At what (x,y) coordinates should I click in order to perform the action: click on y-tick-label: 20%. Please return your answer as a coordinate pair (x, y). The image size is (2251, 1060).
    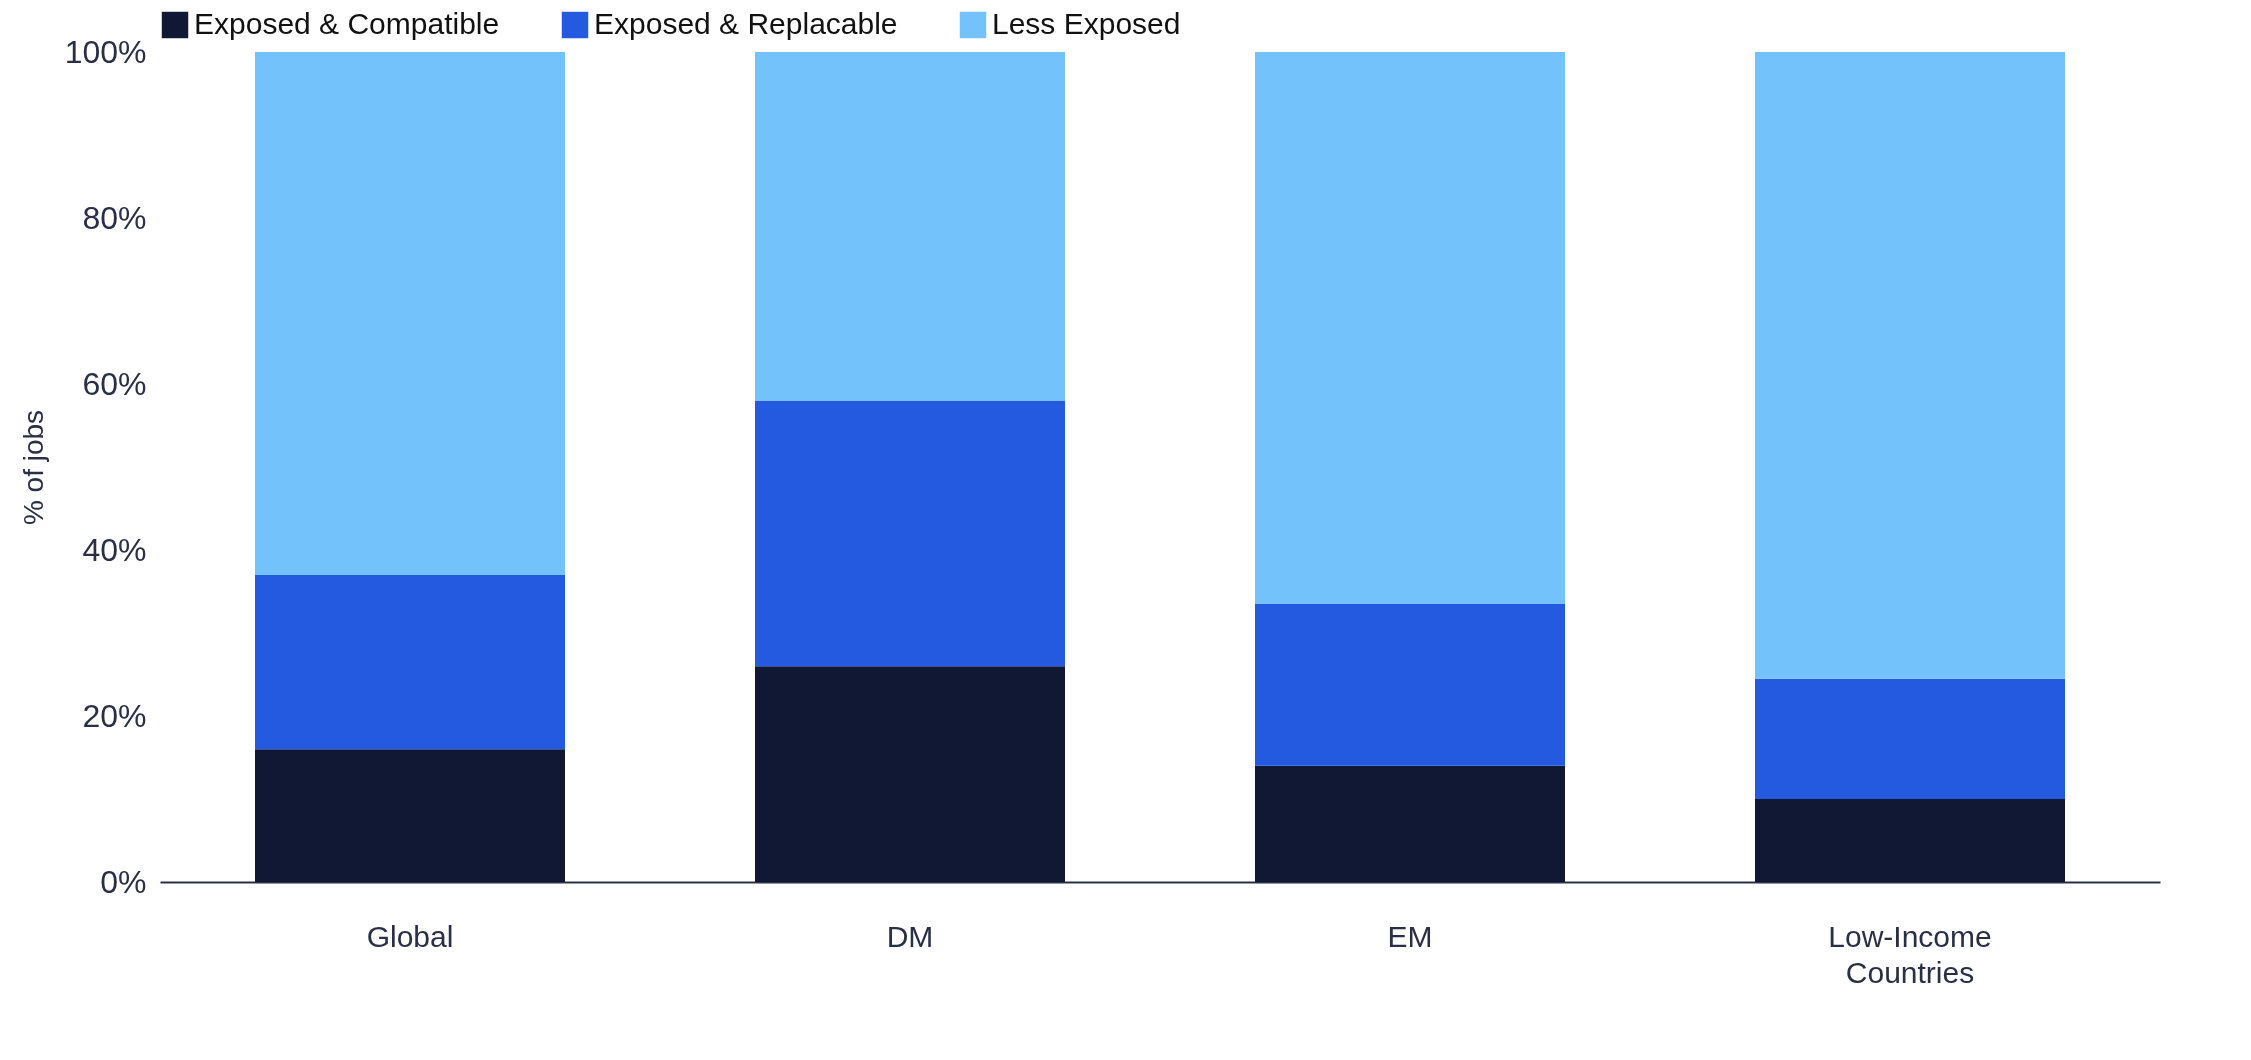
    Looking at the image, I should click on (114, 715).